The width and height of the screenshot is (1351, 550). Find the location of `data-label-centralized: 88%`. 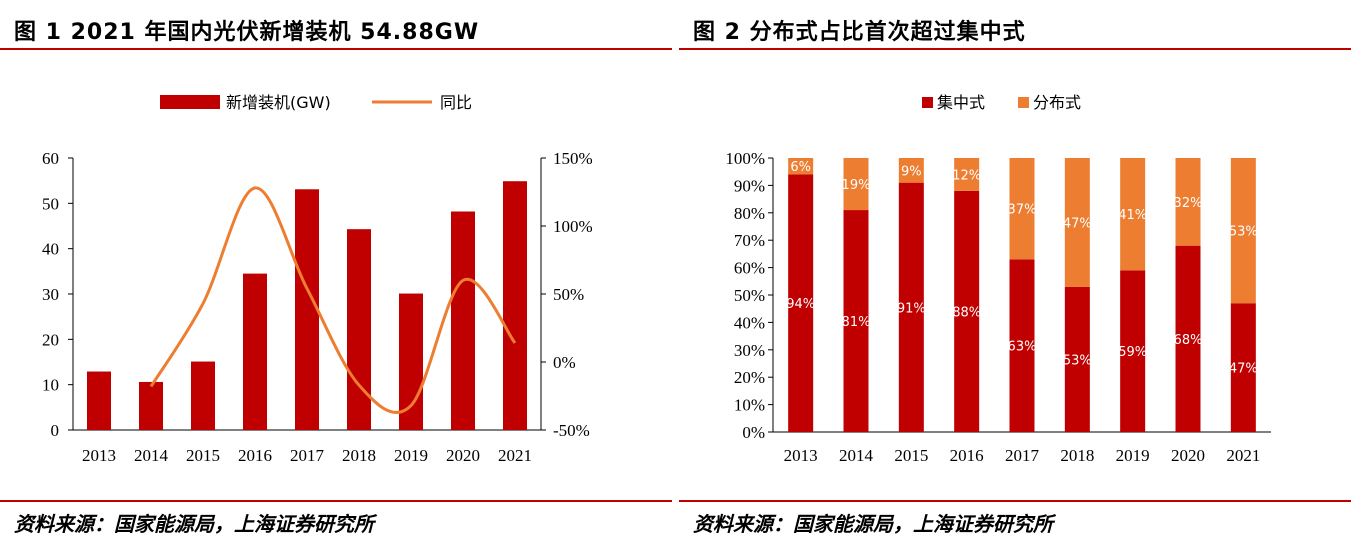

data-label-centralized: 88% is located at coordinates (966, 312).